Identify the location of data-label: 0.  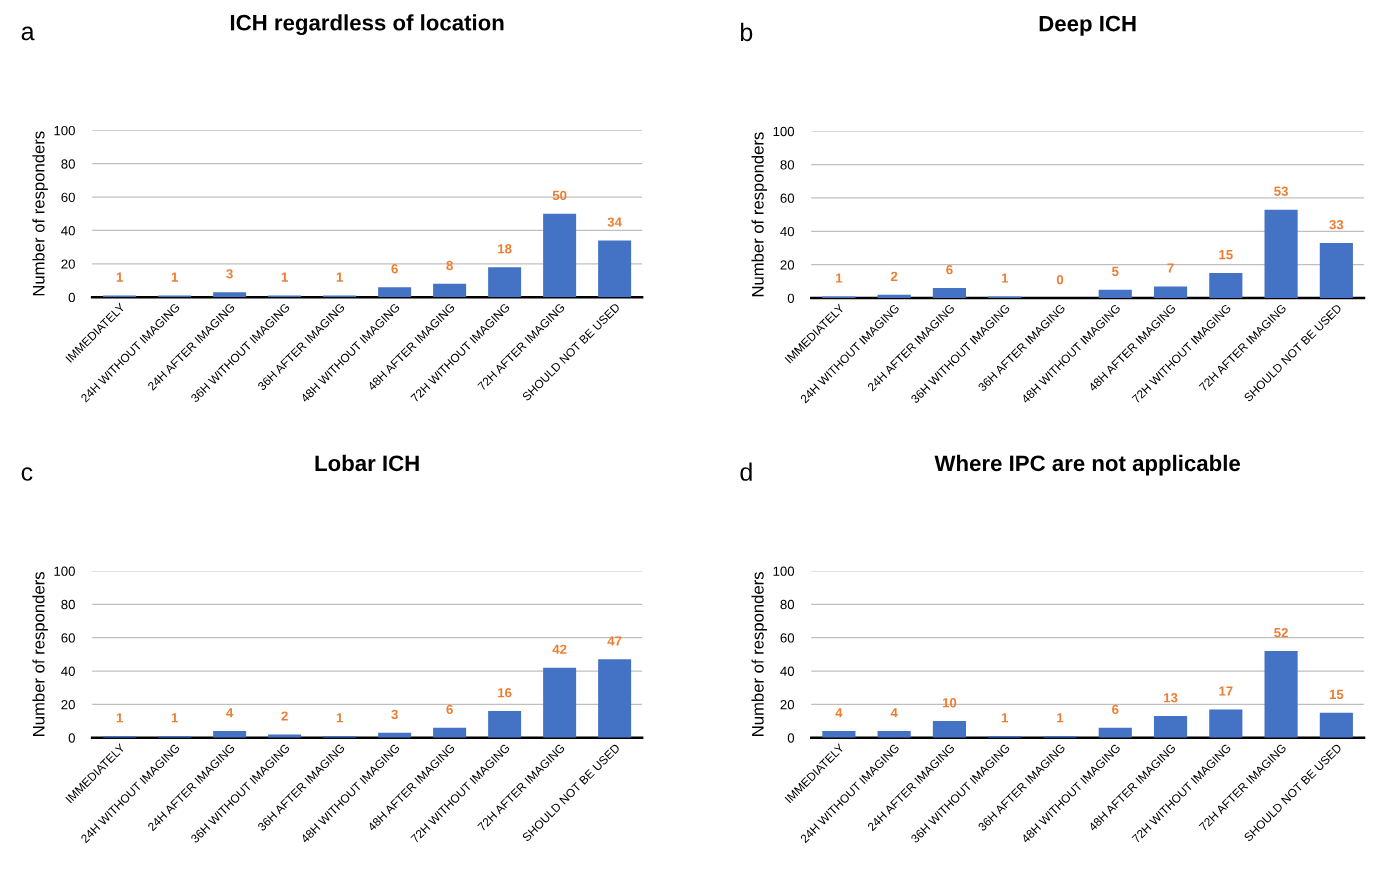
(1060, 280).